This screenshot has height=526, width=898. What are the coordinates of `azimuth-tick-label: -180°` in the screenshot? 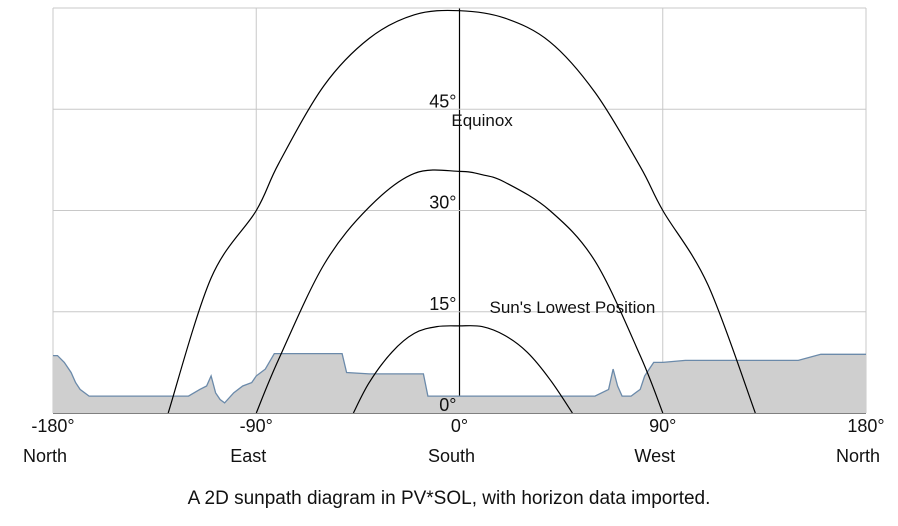 It's located at (52, 426).